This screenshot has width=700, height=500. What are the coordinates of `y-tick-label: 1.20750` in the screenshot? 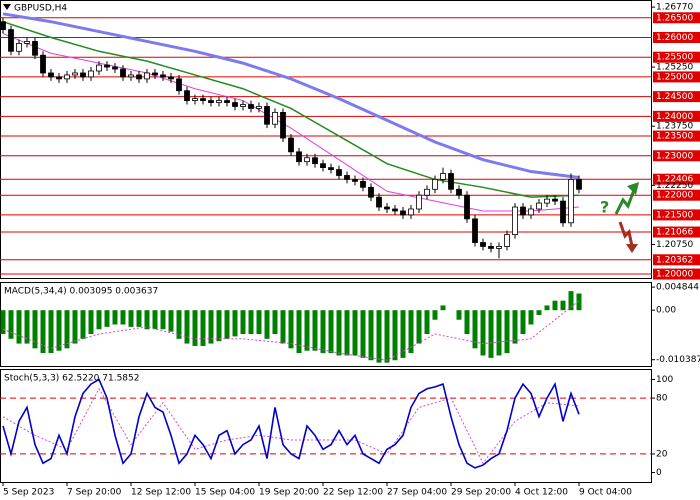 It's located at (674, 245).